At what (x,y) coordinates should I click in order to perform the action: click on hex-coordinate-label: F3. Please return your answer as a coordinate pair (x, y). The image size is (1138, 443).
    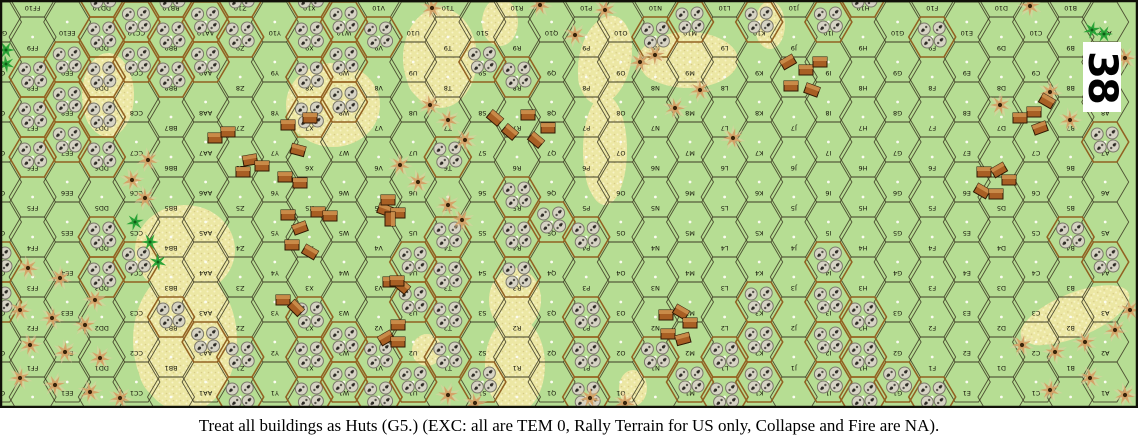
    Looking at the image, I should click on (932, 288).